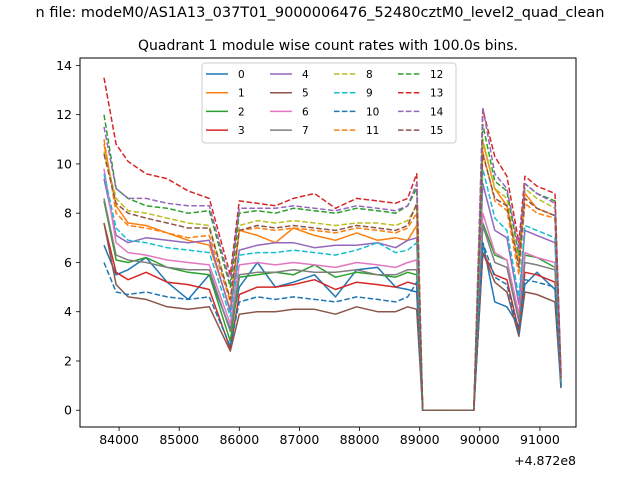  I want to click on y-tick-label: 12, so click(64, 114).